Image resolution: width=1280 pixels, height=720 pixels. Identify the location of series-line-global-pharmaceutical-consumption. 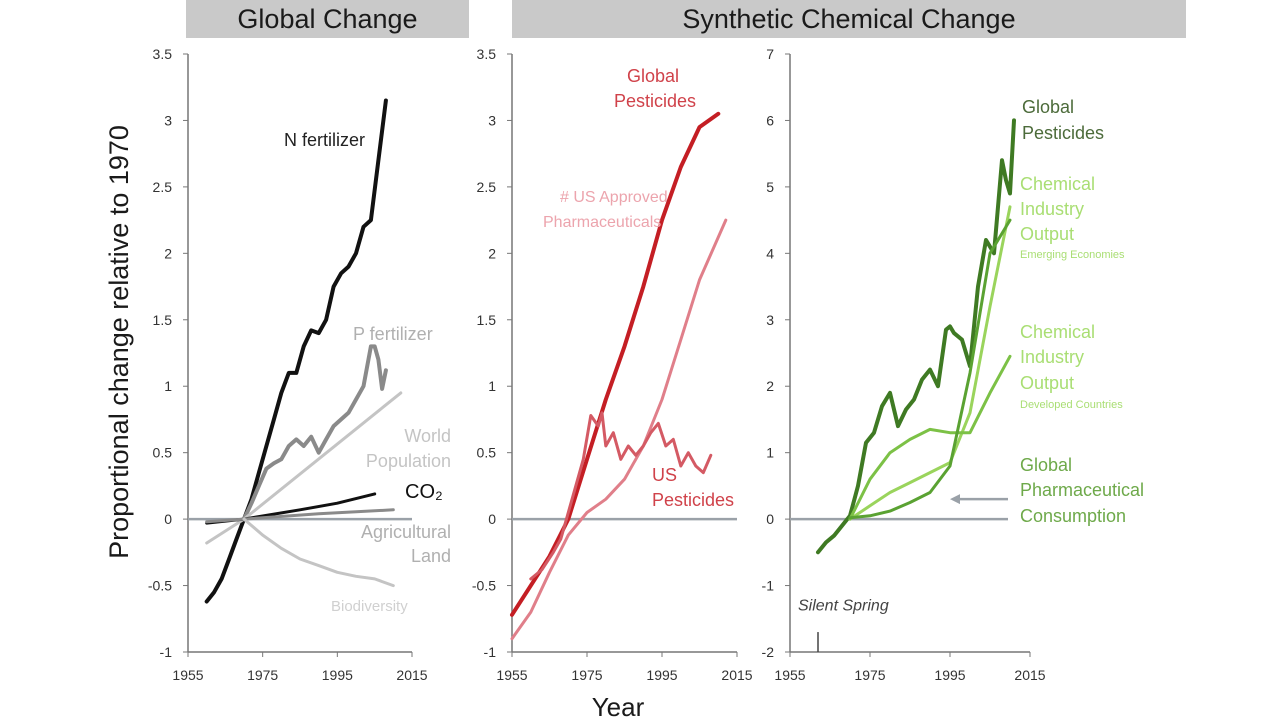
(930, 369).